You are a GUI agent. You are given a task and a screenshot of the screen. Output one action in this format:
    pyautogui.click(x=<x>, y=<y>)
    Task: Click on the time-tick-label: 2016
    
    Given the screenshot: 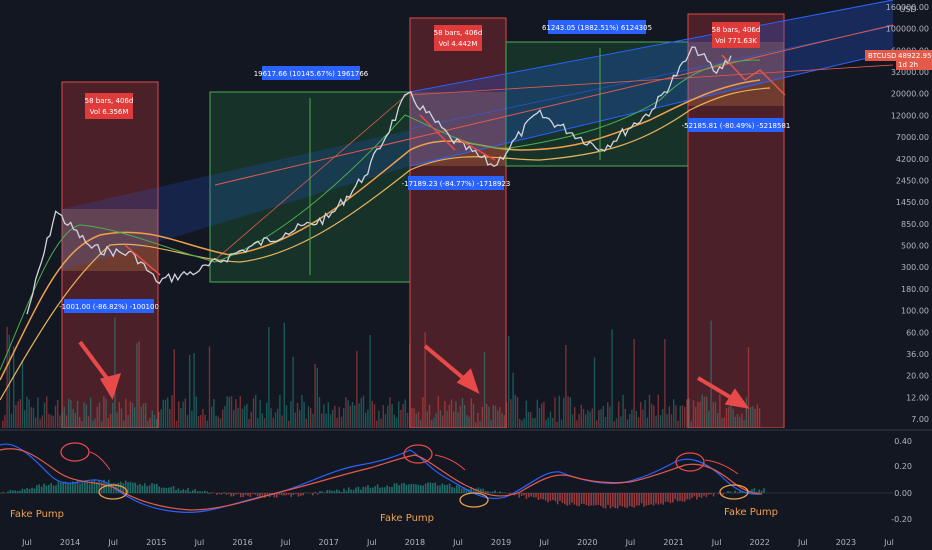 What is the action you would take?
    pyautogui.click(x=242, y=542)
    